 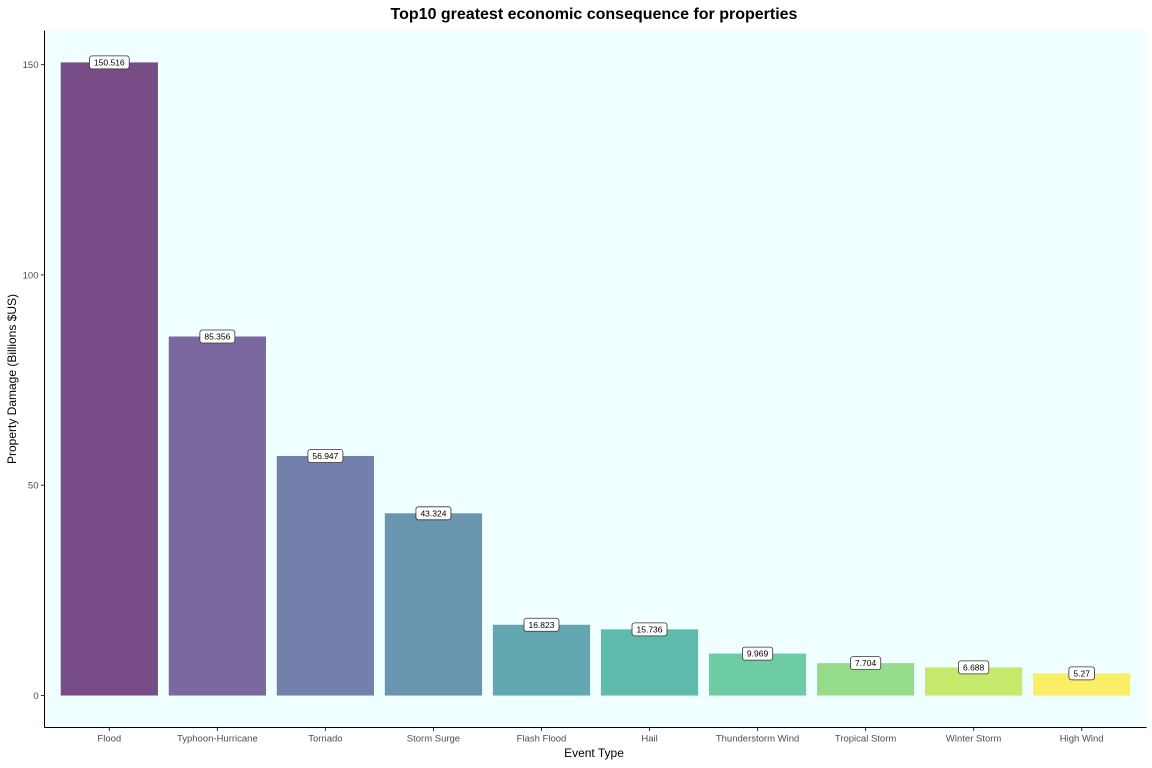 What do you see at coordinates (325, 739) in the screenshot?
I see `x-tick-label: Tornado` at bounding box center [325, 739].